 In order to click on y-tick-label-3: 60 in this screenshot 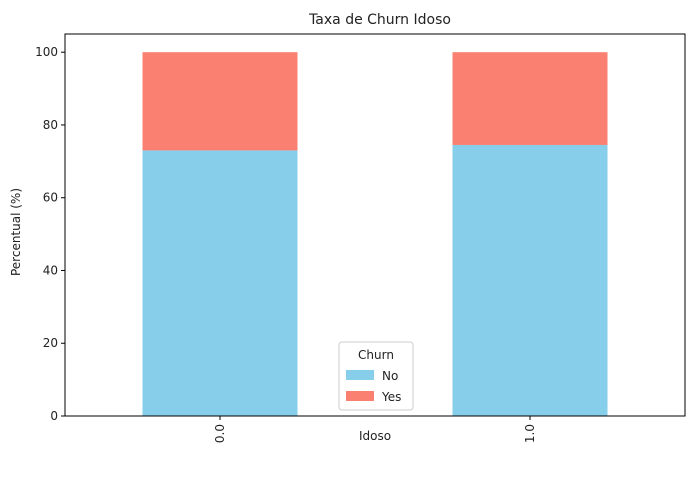, I will do `click(50, 198)`.